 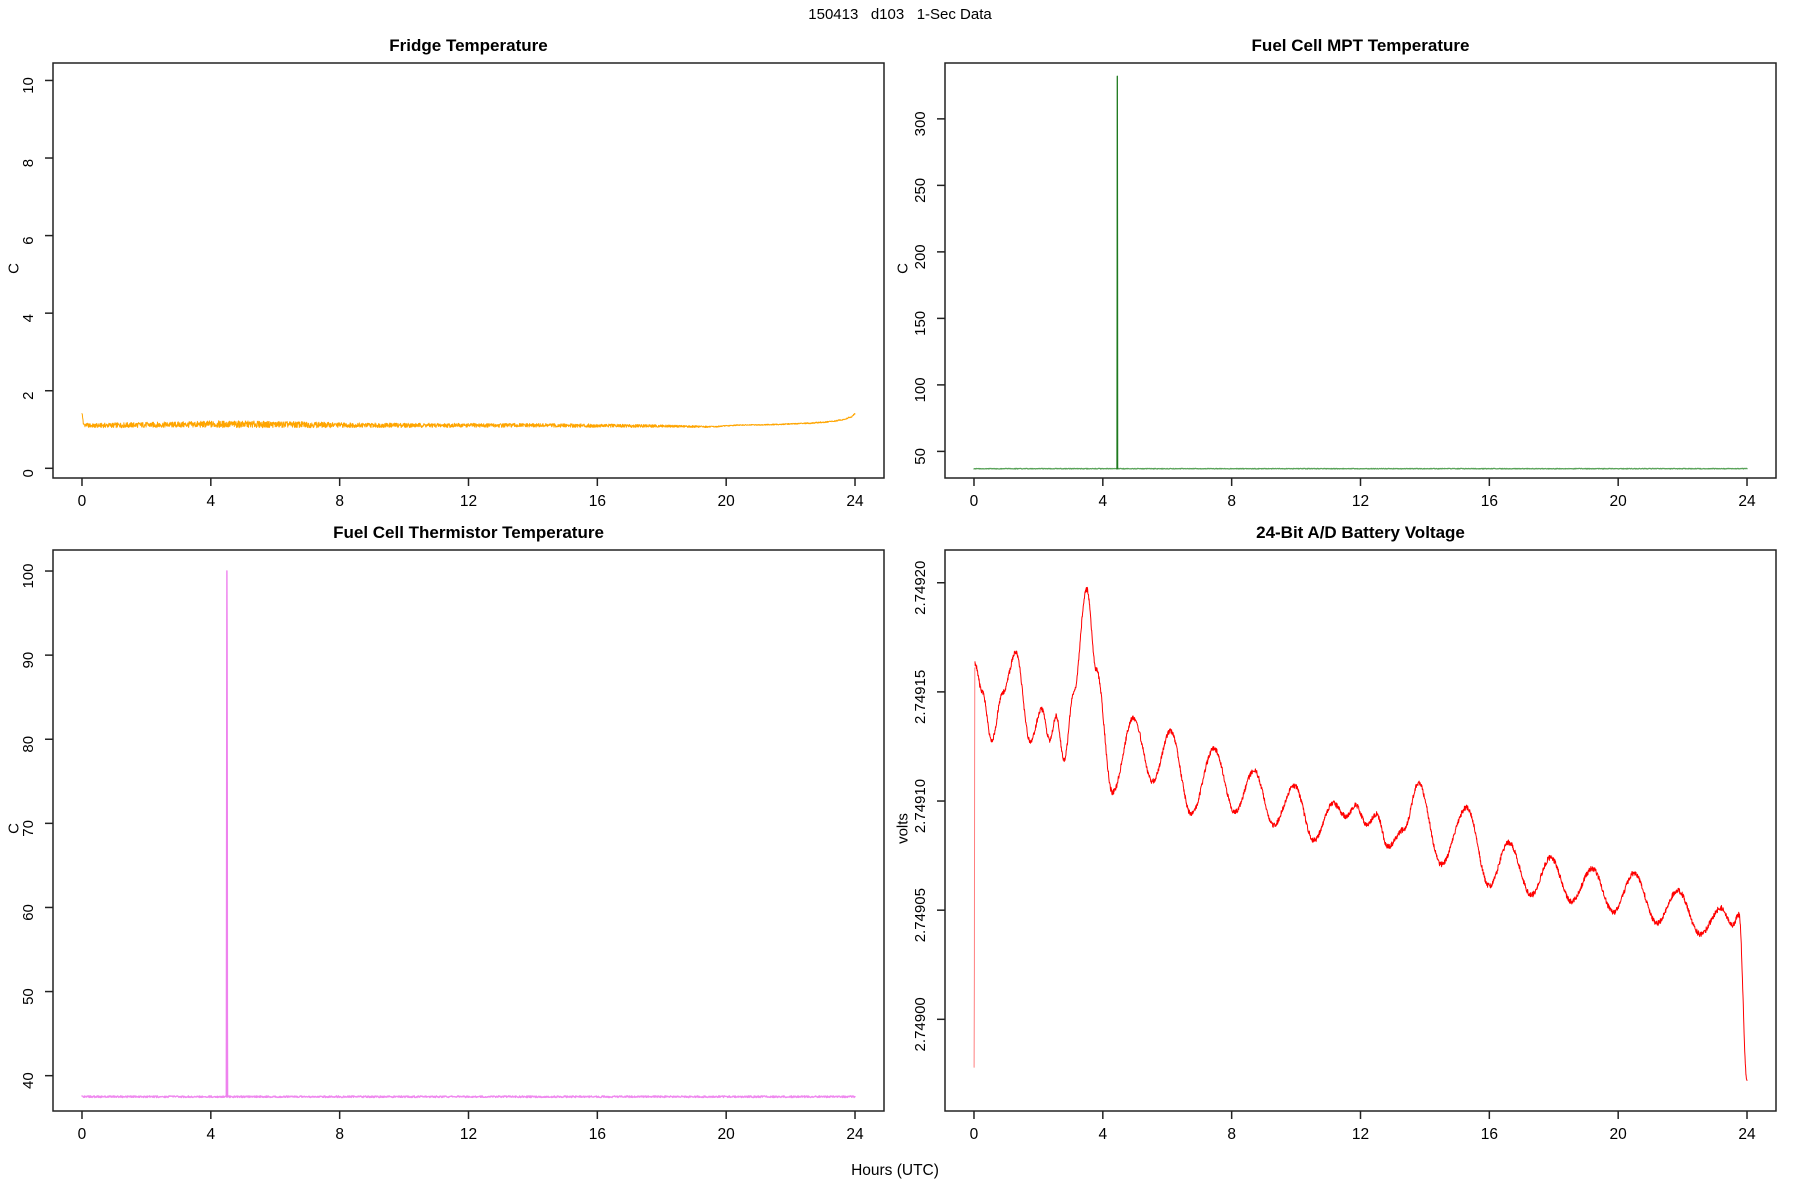 I want to click on y-tick-label: 2.74905, so click(x=920, y=915).